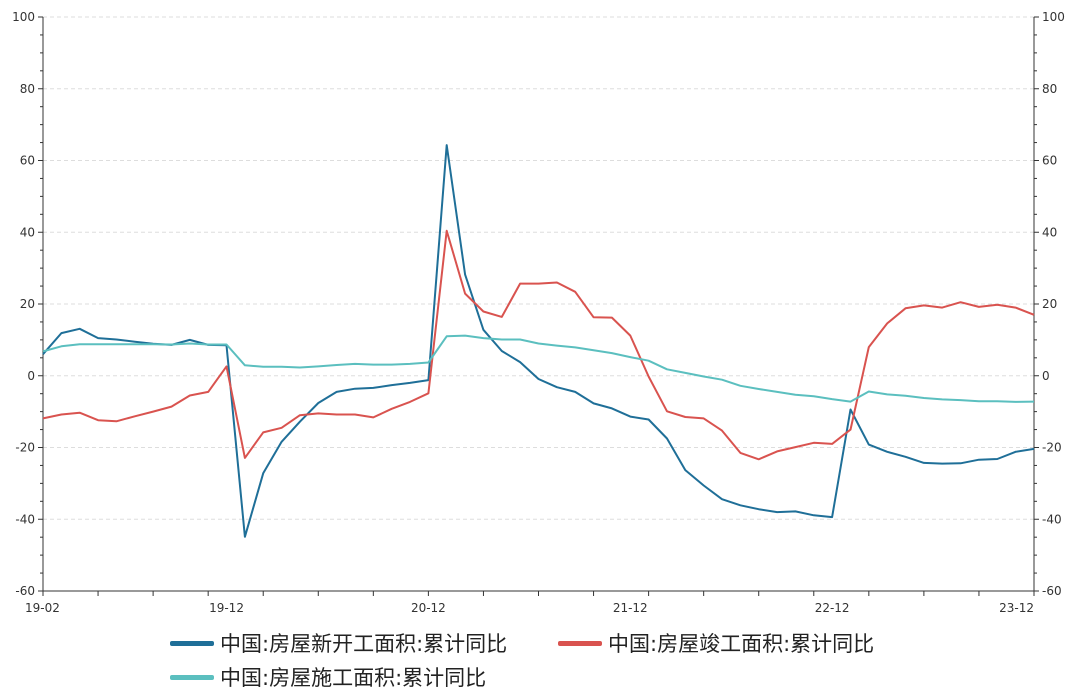 Image resolution: width=1076 pixels, height=694 pixels. What do you see at coordinates (23, 17) in the screenshot?
I see `y-tick-label-left: 100` at bounding box center [23, 17].